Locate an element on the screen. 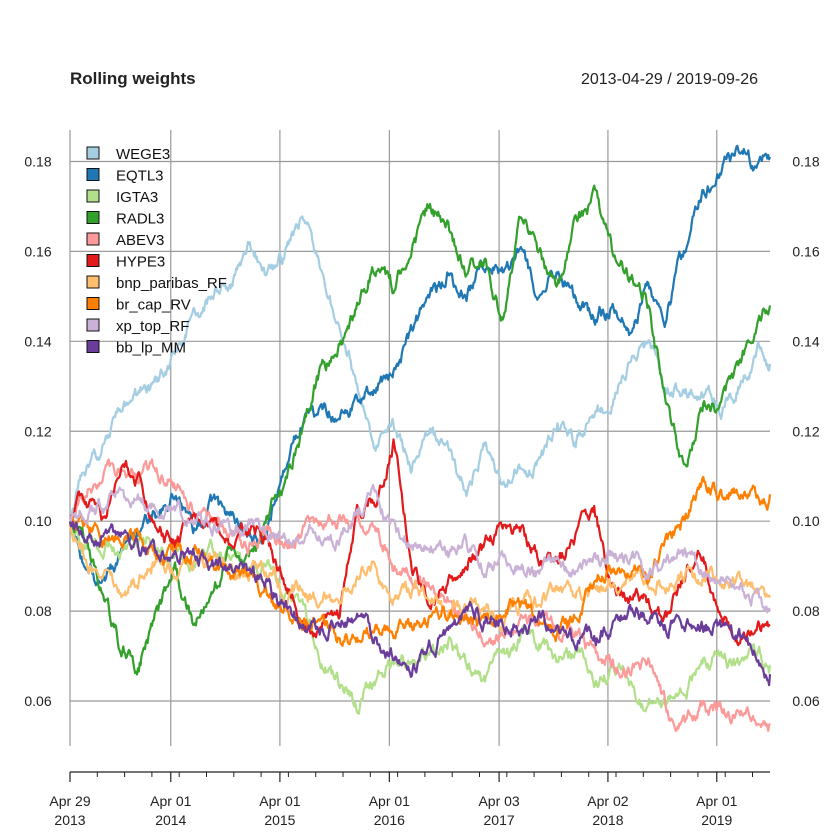 The width and height of the screenshot is (840, 840). legend-label: br_cap_RV is located at coordinates (153, 305).